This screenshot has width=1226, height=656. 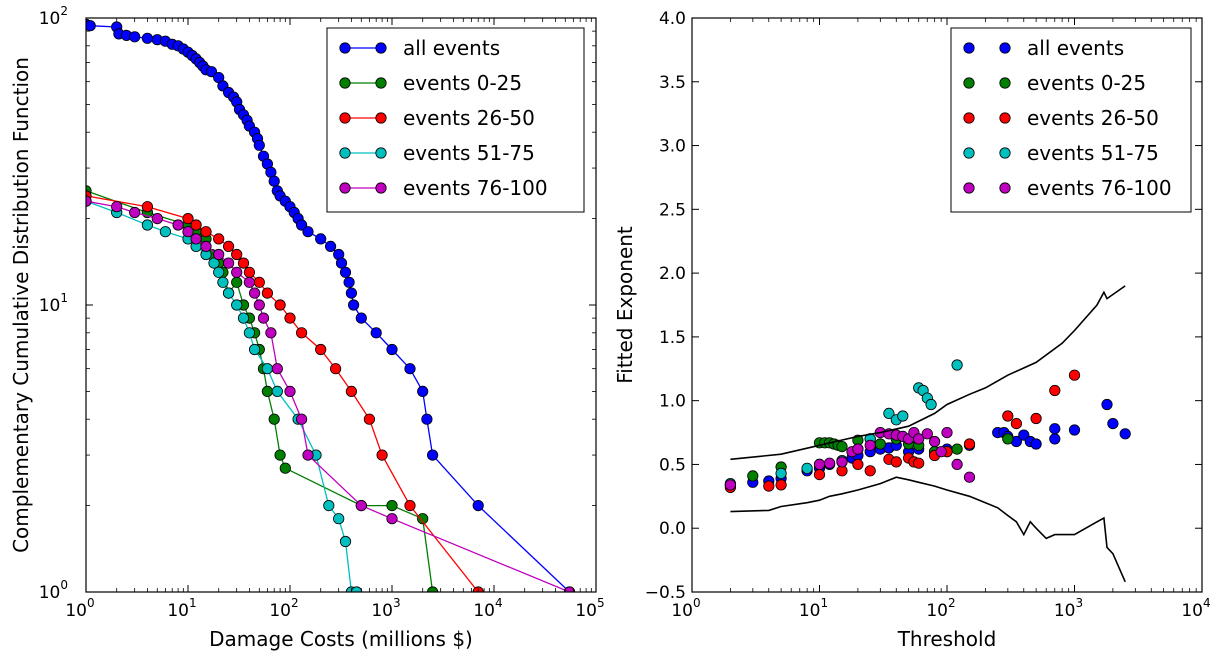 I want to click on legend-label: all events, so click(x=1075, y=48).